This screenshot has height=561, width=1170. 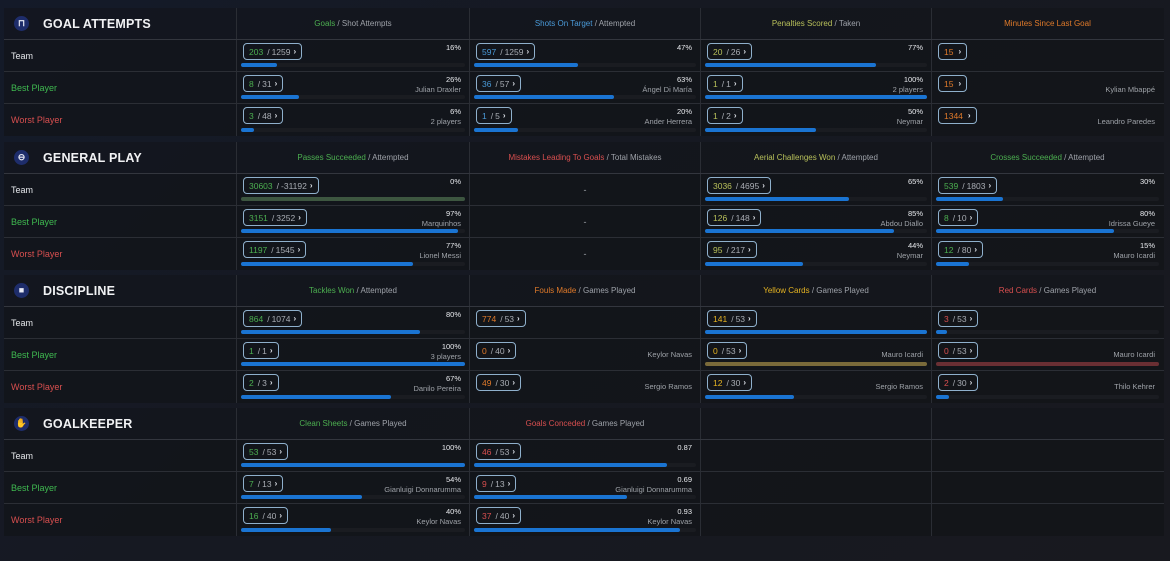 I want to click on stat-link-button: 539/1803 ›, so click(x=968, y=185).